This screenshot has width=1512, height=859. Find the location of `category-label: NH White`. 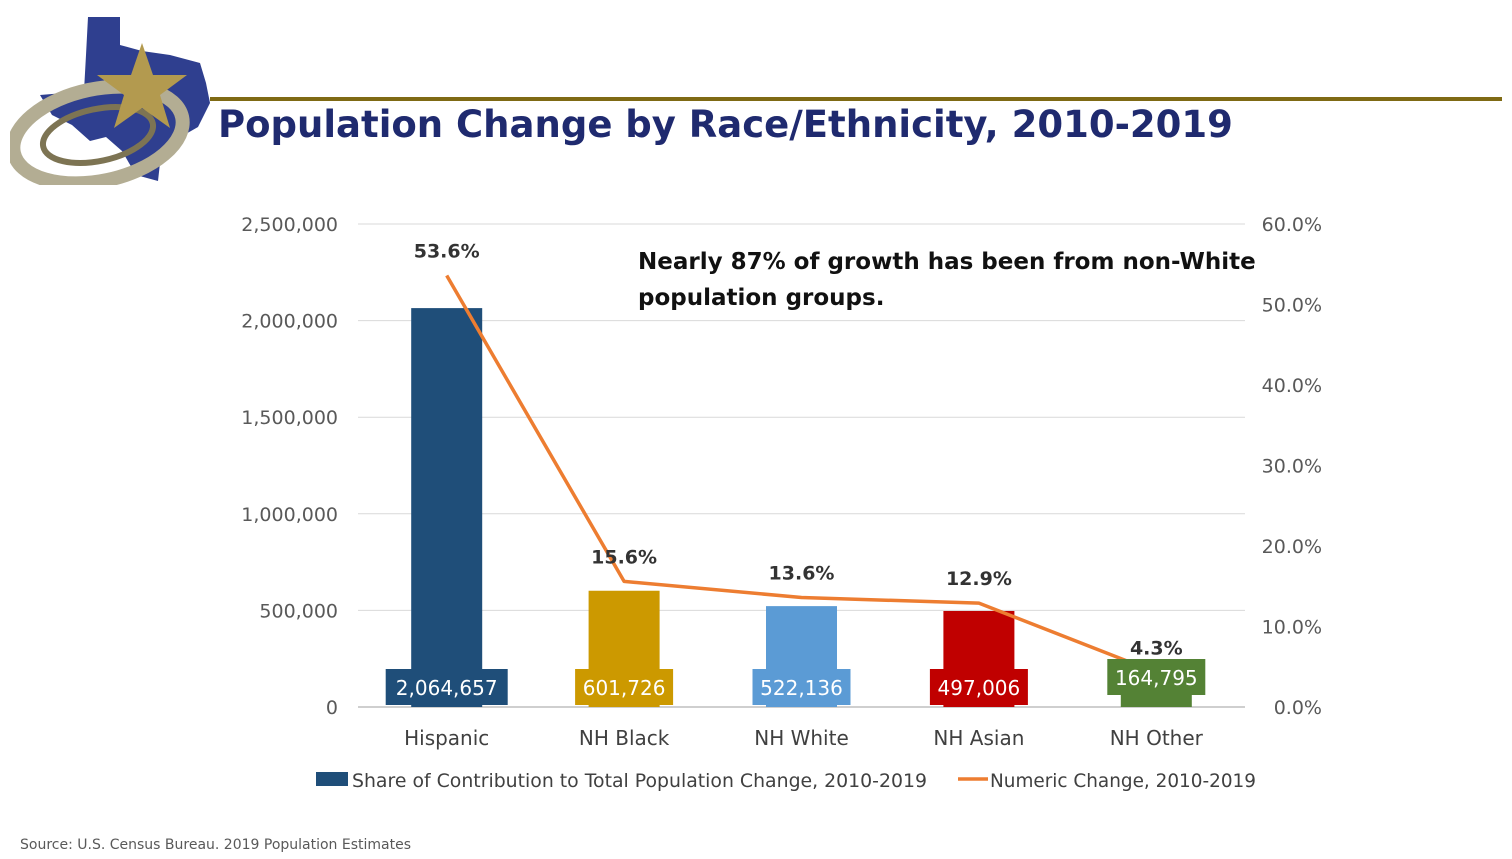

category-label: NH White is located at coordinates (801, 738).